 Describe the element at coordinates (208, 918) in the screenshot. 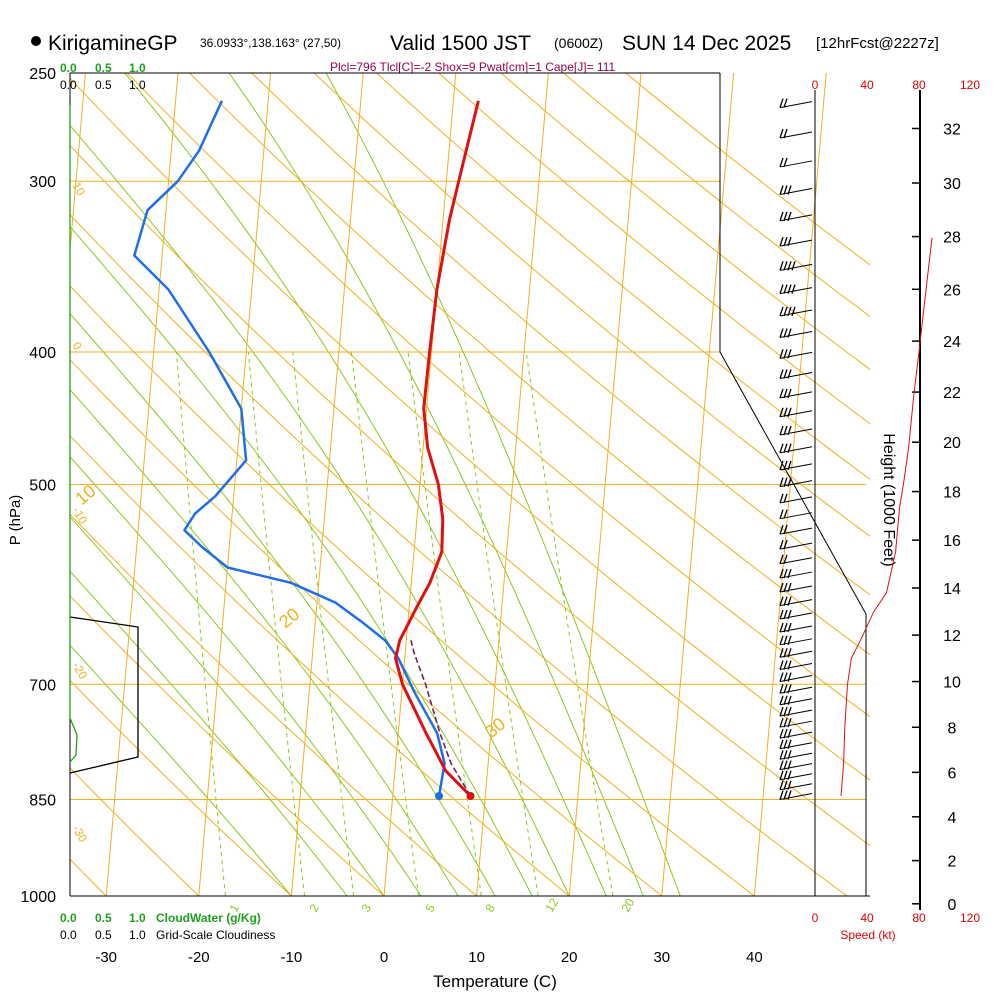

I see `cloud-water-label: CloudWater (g/Kg)` at that location.